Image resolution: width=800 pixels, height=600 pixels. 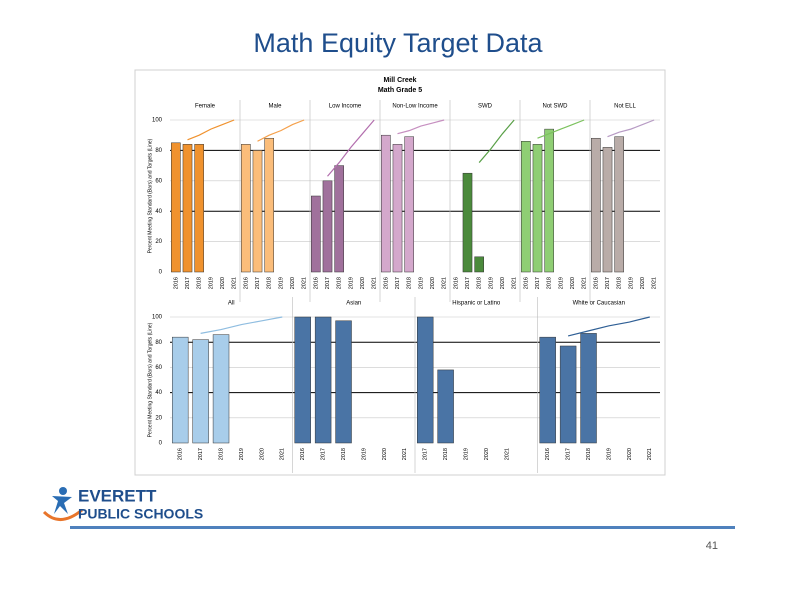 I want to click on group-label: Hispanic or Latino, so click(x=476, y=304).